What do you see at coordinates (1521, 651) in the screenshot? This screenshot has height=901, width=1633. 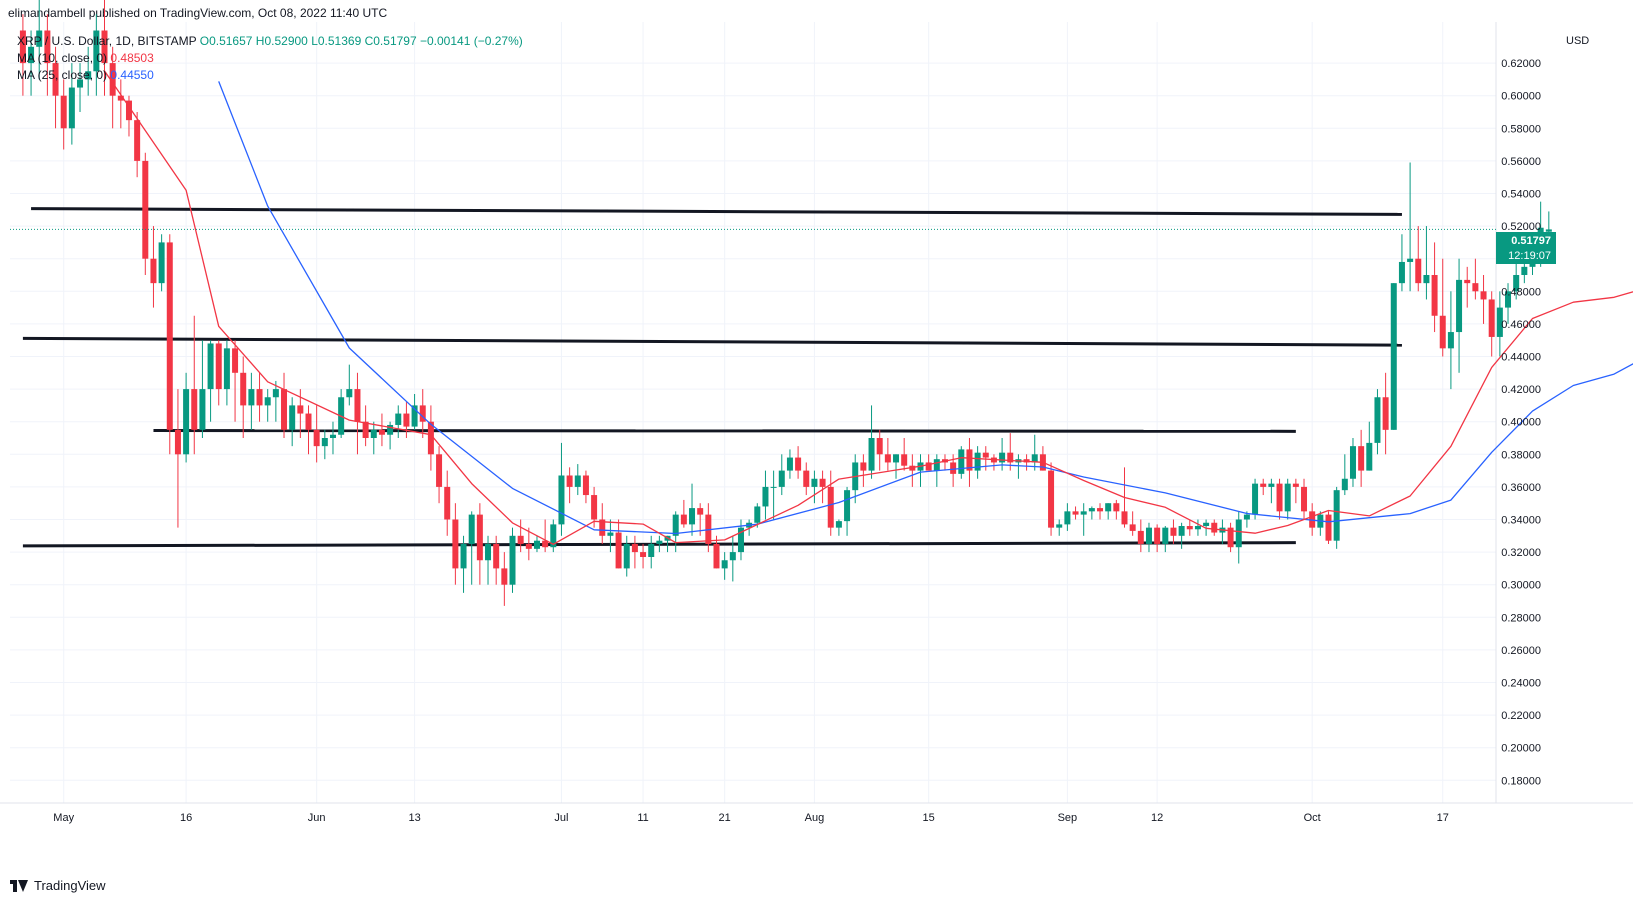 I see `price-tick-label: 0.26000` at bounding box center [1521, 651].